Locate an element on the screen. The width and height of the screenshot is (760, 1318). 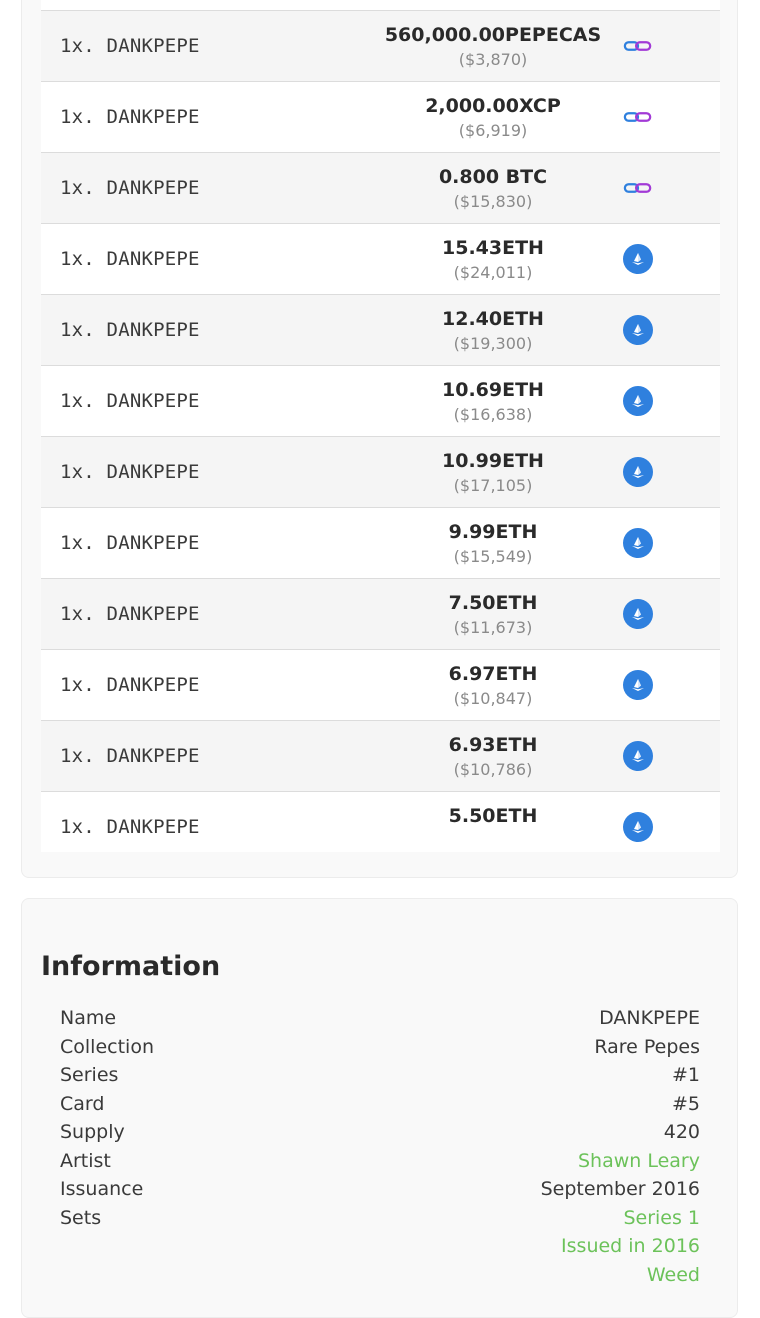
info-row-collection: Collection Rare Pepes is located at coordinates (380, 1047).